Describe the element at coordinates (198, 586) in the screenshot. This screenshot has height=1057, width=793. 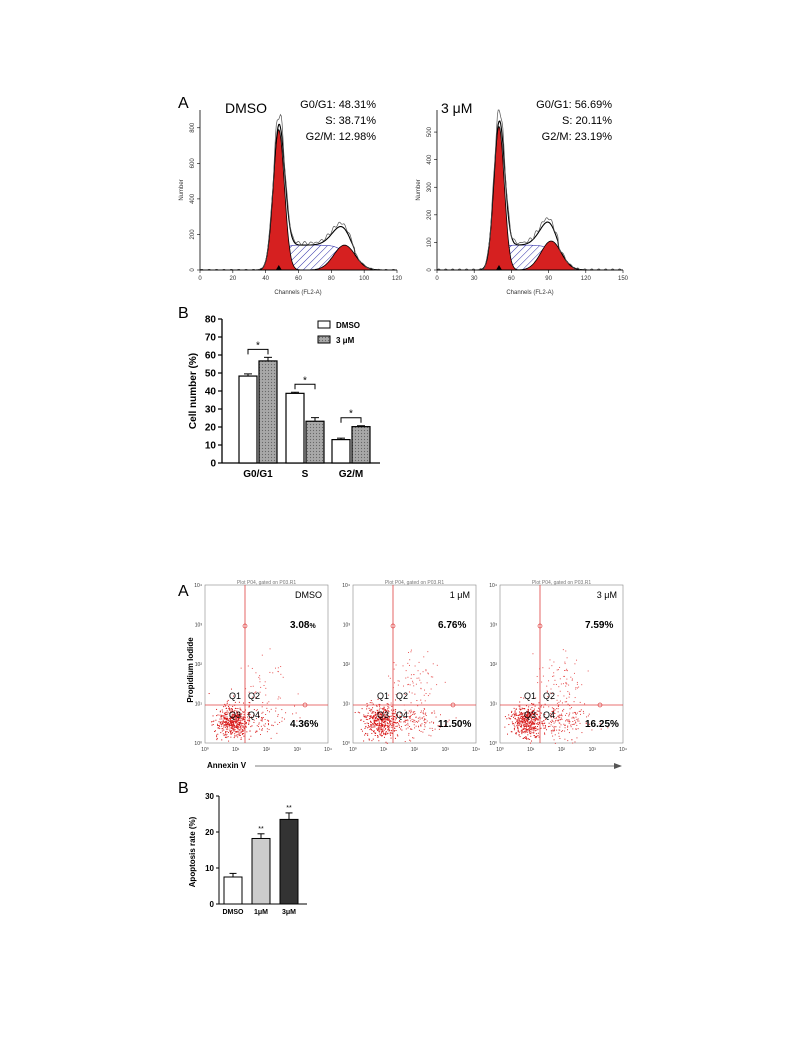
I see `y-tick-label: 10⁴` at that location.